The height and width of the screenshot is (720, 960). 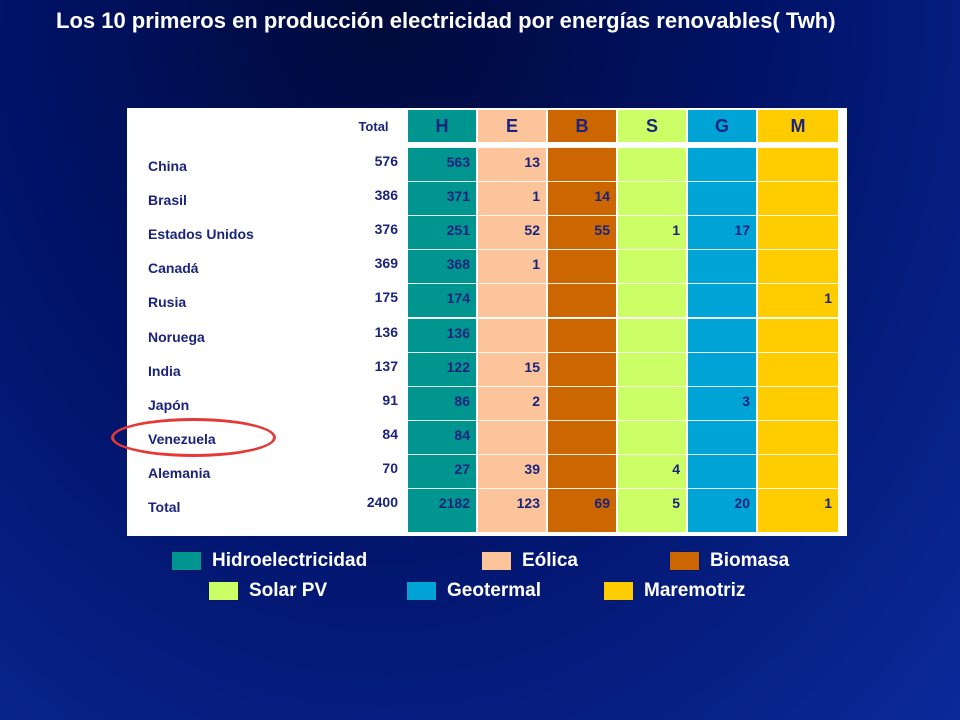 What do you see at coordinates (582, 232) in the screenshot?
I see `cell-b: 55` at bounding box center [582, 232].